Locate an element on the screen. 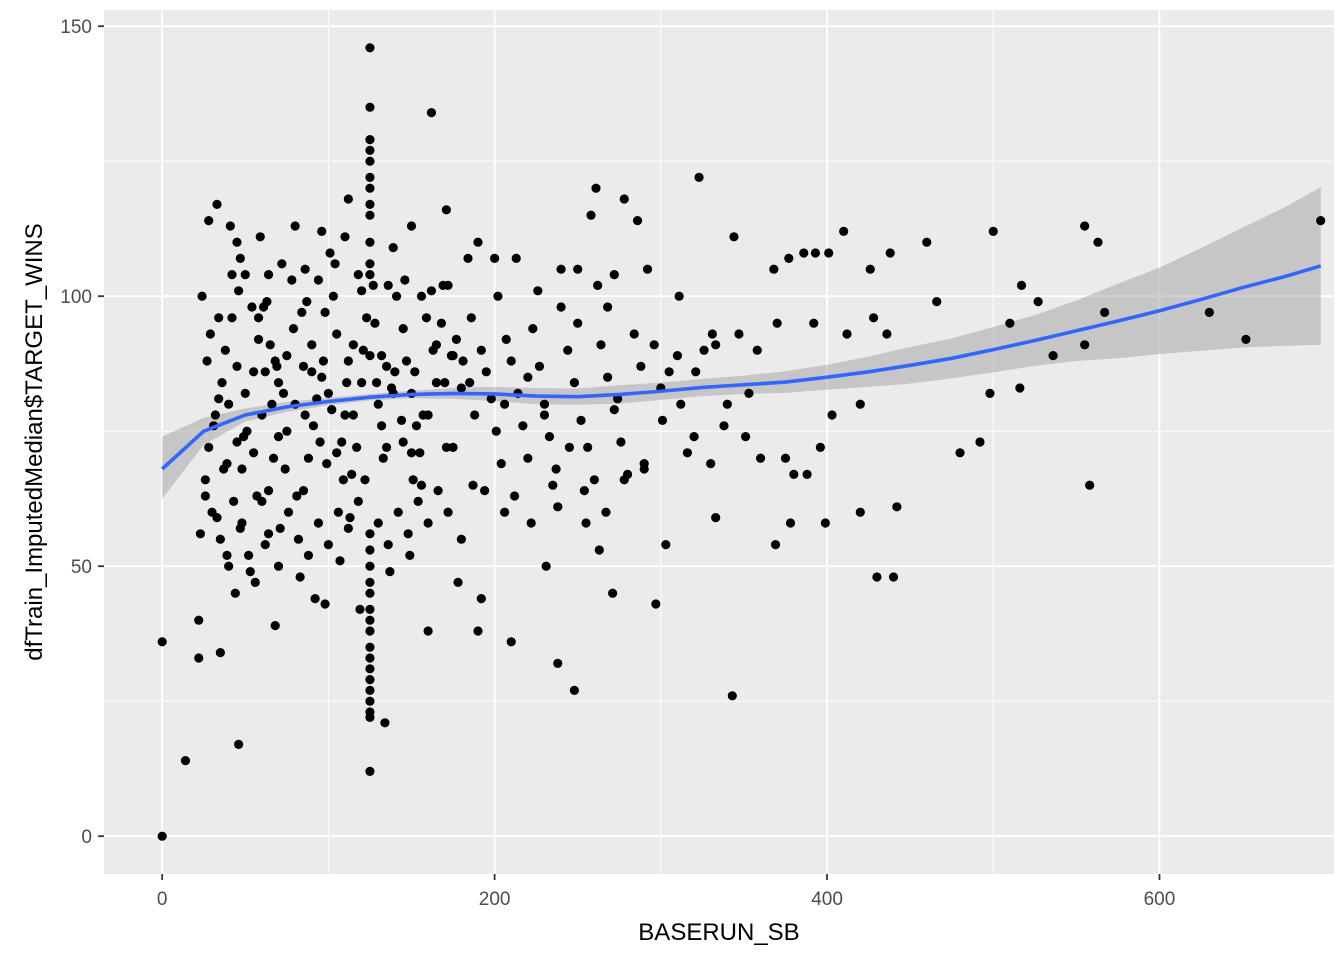 The image size is (1344, 960). y-axis-ticks: 0 50 100 150 is located at coordinates (82, 432).